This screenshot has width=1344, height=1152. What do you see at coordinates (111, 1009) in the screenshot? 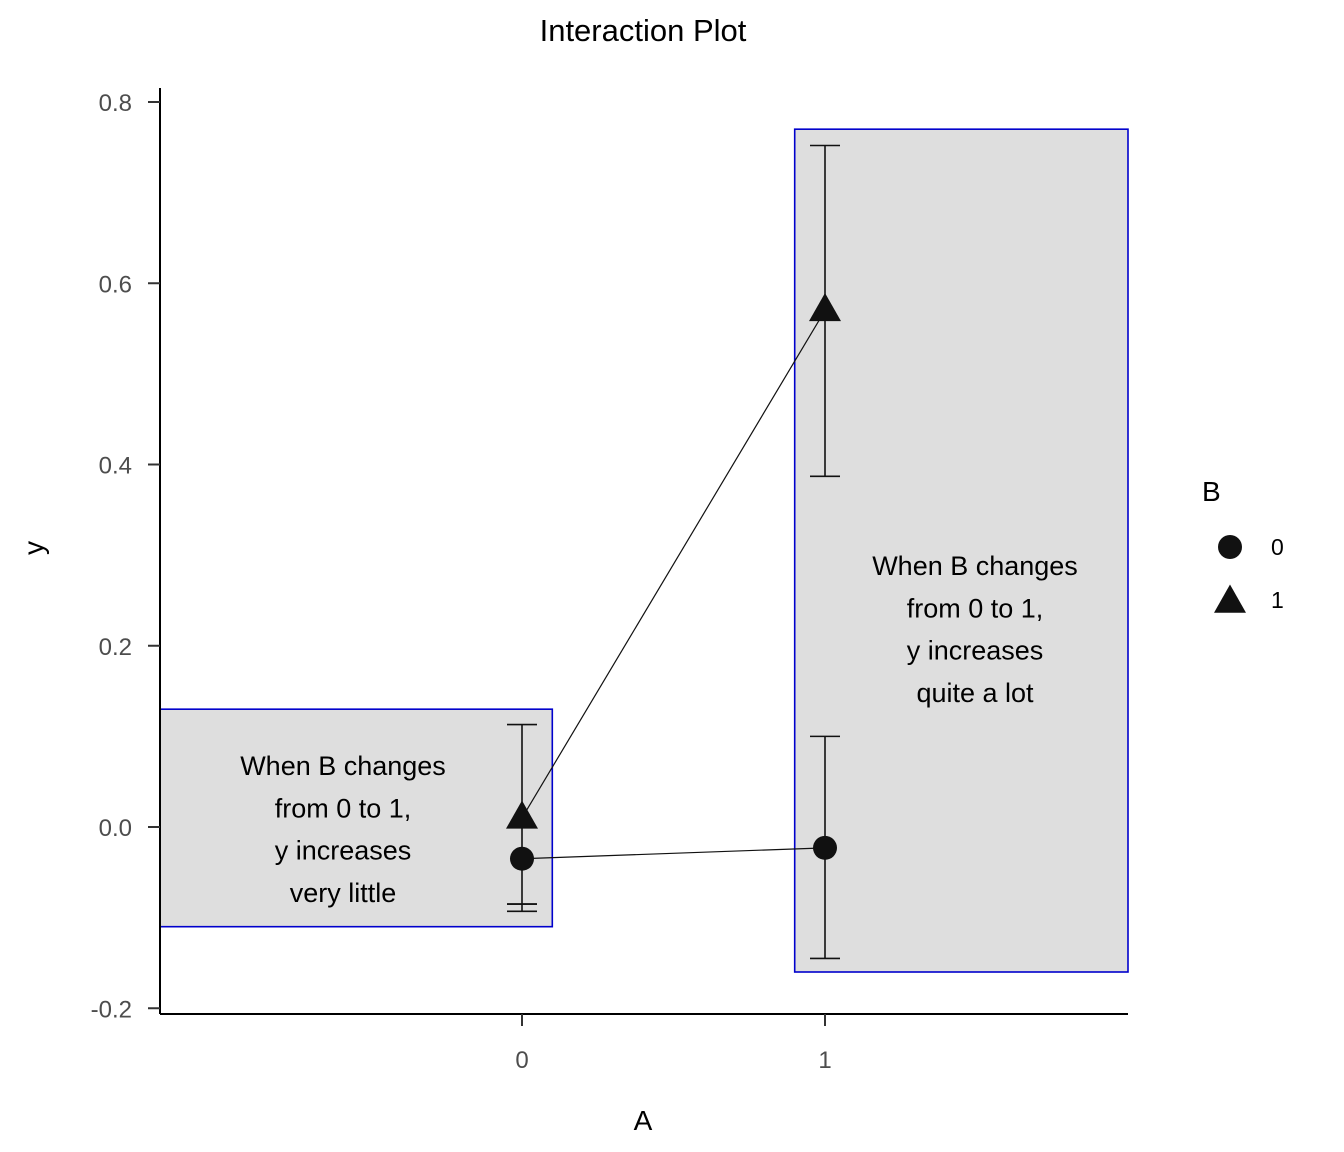
I see `y-tick-label: -0.2` at bounding box center [111, 1009].